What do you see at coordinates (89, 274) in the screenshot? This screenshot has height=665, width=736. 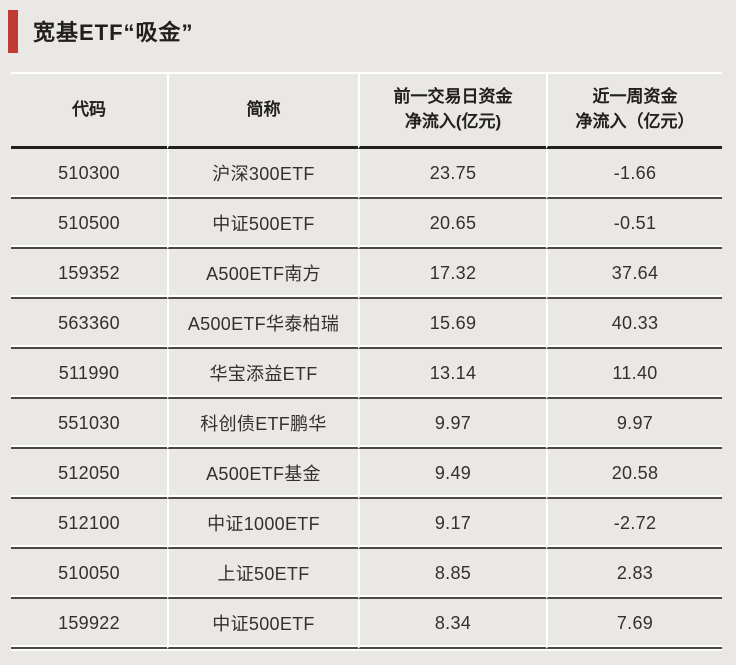 I see `code-cell: 159352` at bounding box center [89, 274].